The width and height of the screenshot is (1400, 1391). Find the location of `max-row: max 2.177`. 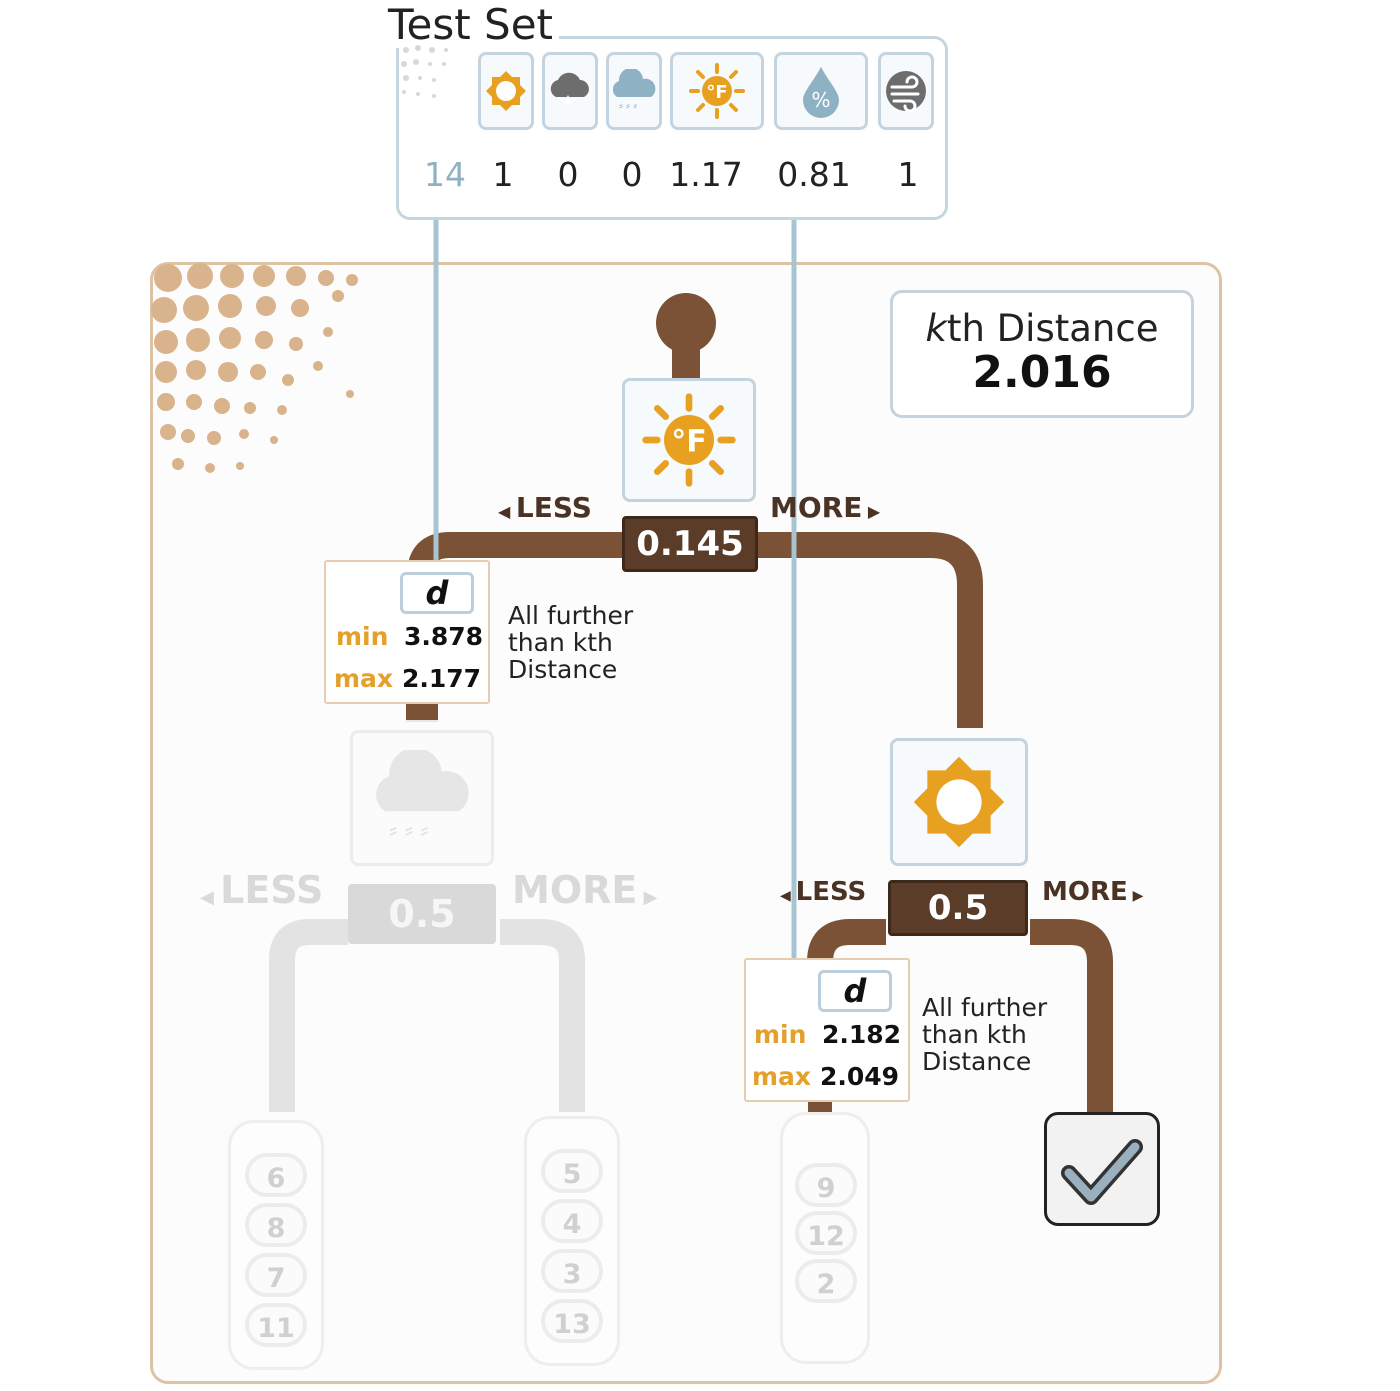

max-row: max 2.177 is located at coordinates (408, 678).